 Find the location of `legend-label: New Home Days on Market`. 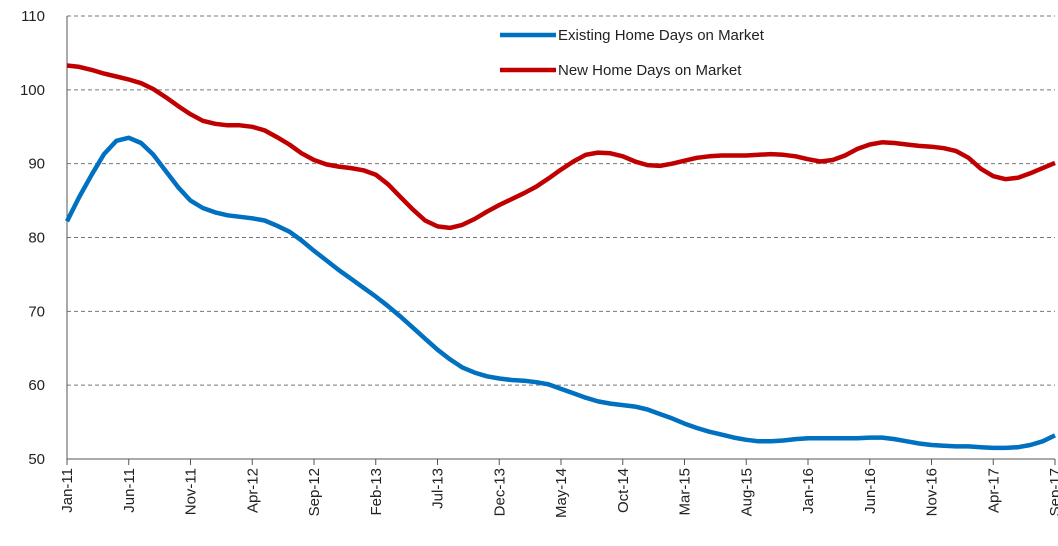

legend-label: New Home Days on Market is located at coordinates (650, 70).